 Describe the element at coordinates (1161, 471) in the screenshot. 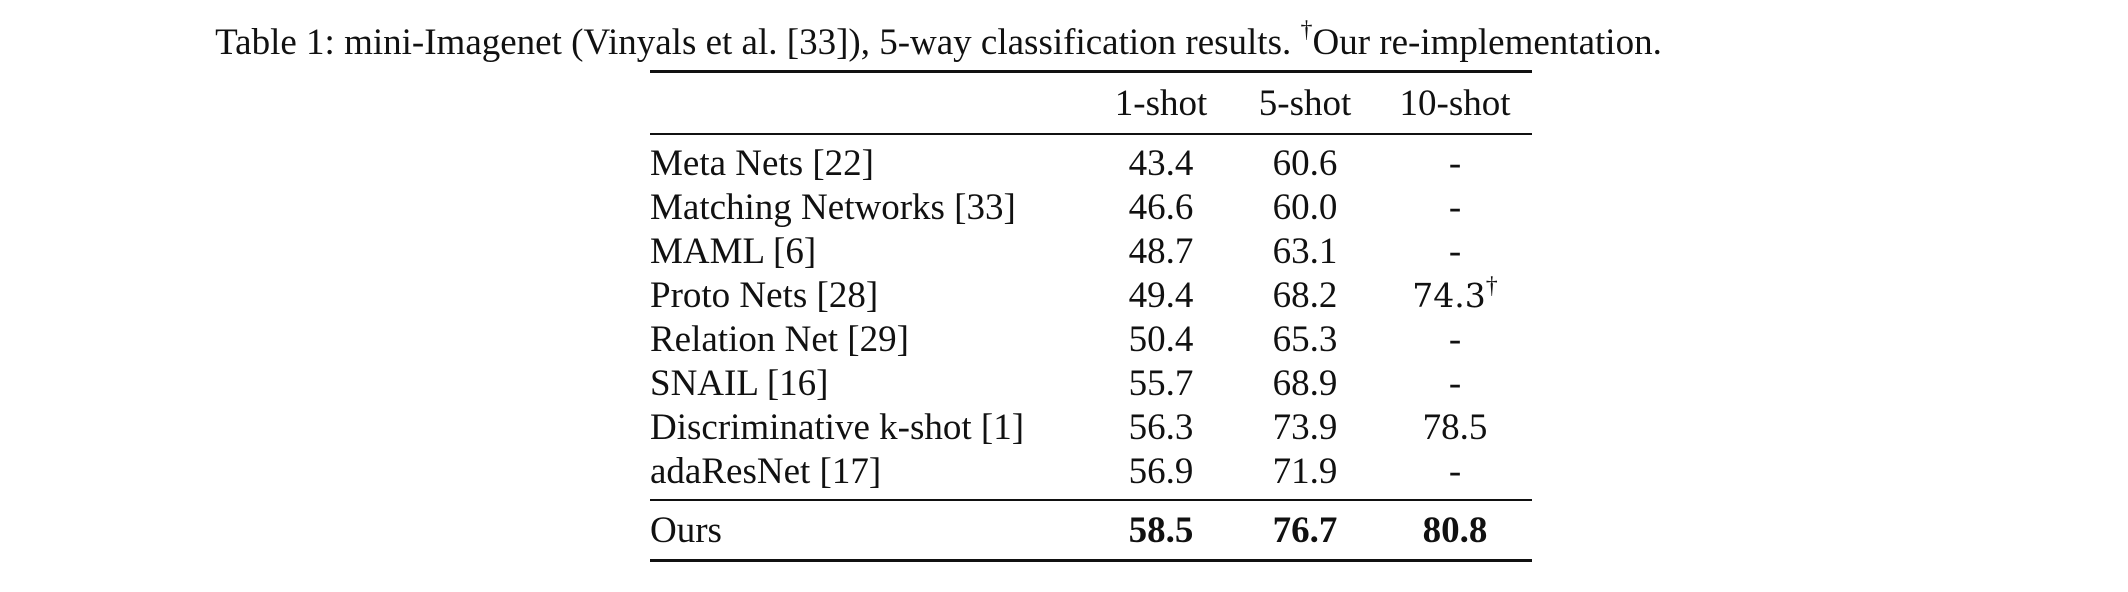

I see `shot1-cell: 56.9` at that location.